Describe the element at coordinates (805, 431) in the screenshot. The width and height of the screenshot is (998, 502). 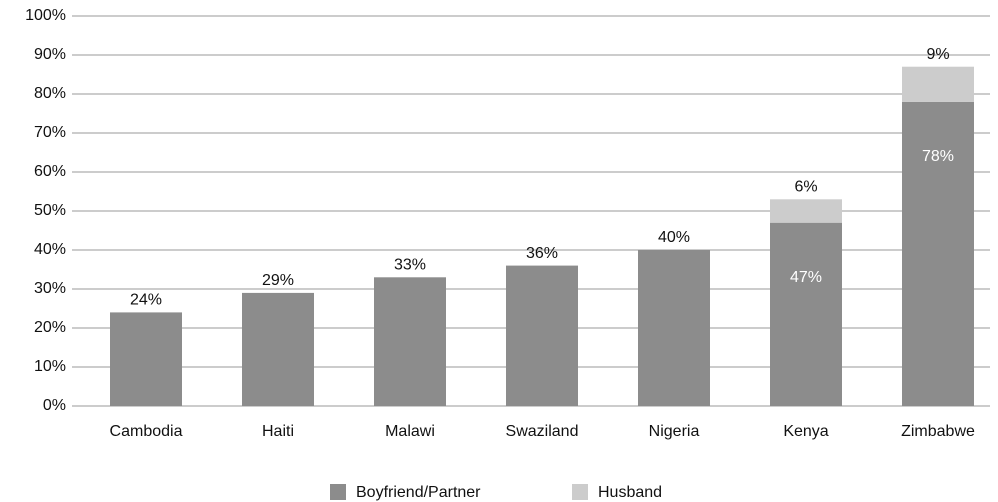
I see `x-tick-label: Kenya` at that location.